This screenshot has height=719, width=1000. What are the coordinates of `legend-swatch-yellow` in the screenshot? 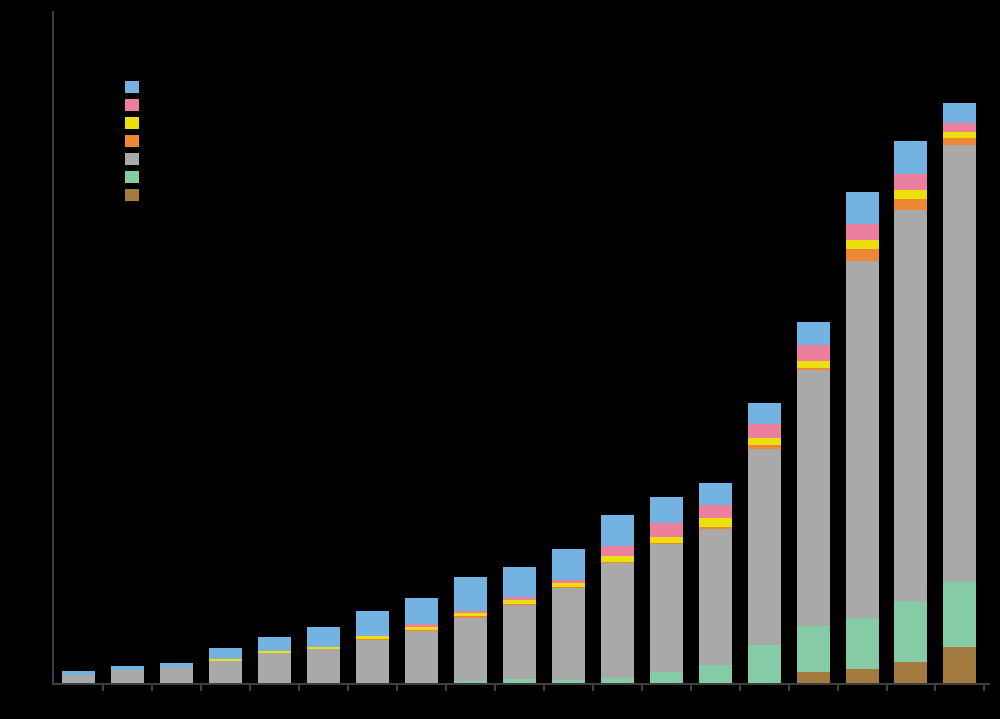 It's located at (132, 123).